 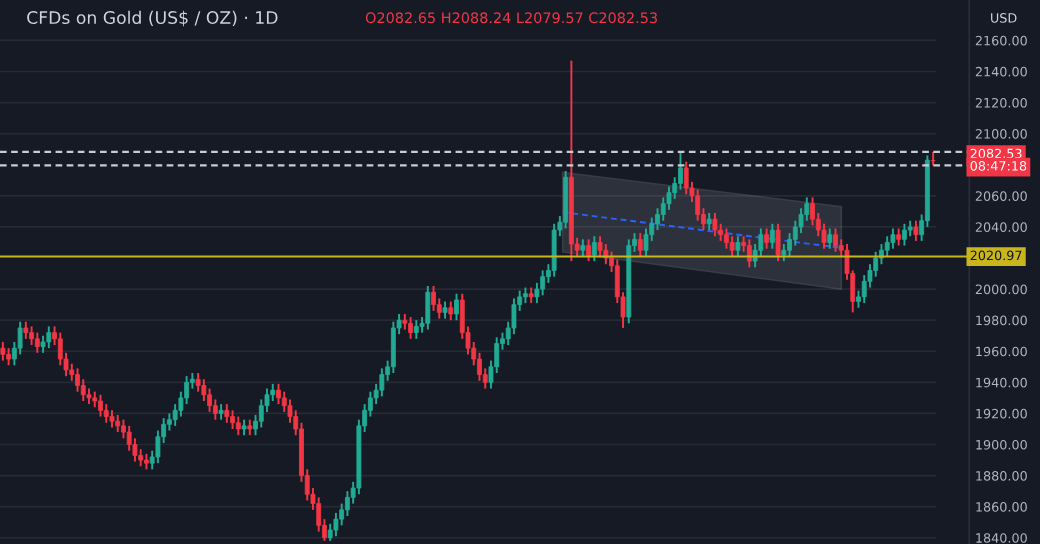 I want to click on text: CFDs on Gold (US$ / OZ) · 1D, so click(x=152, y=18).